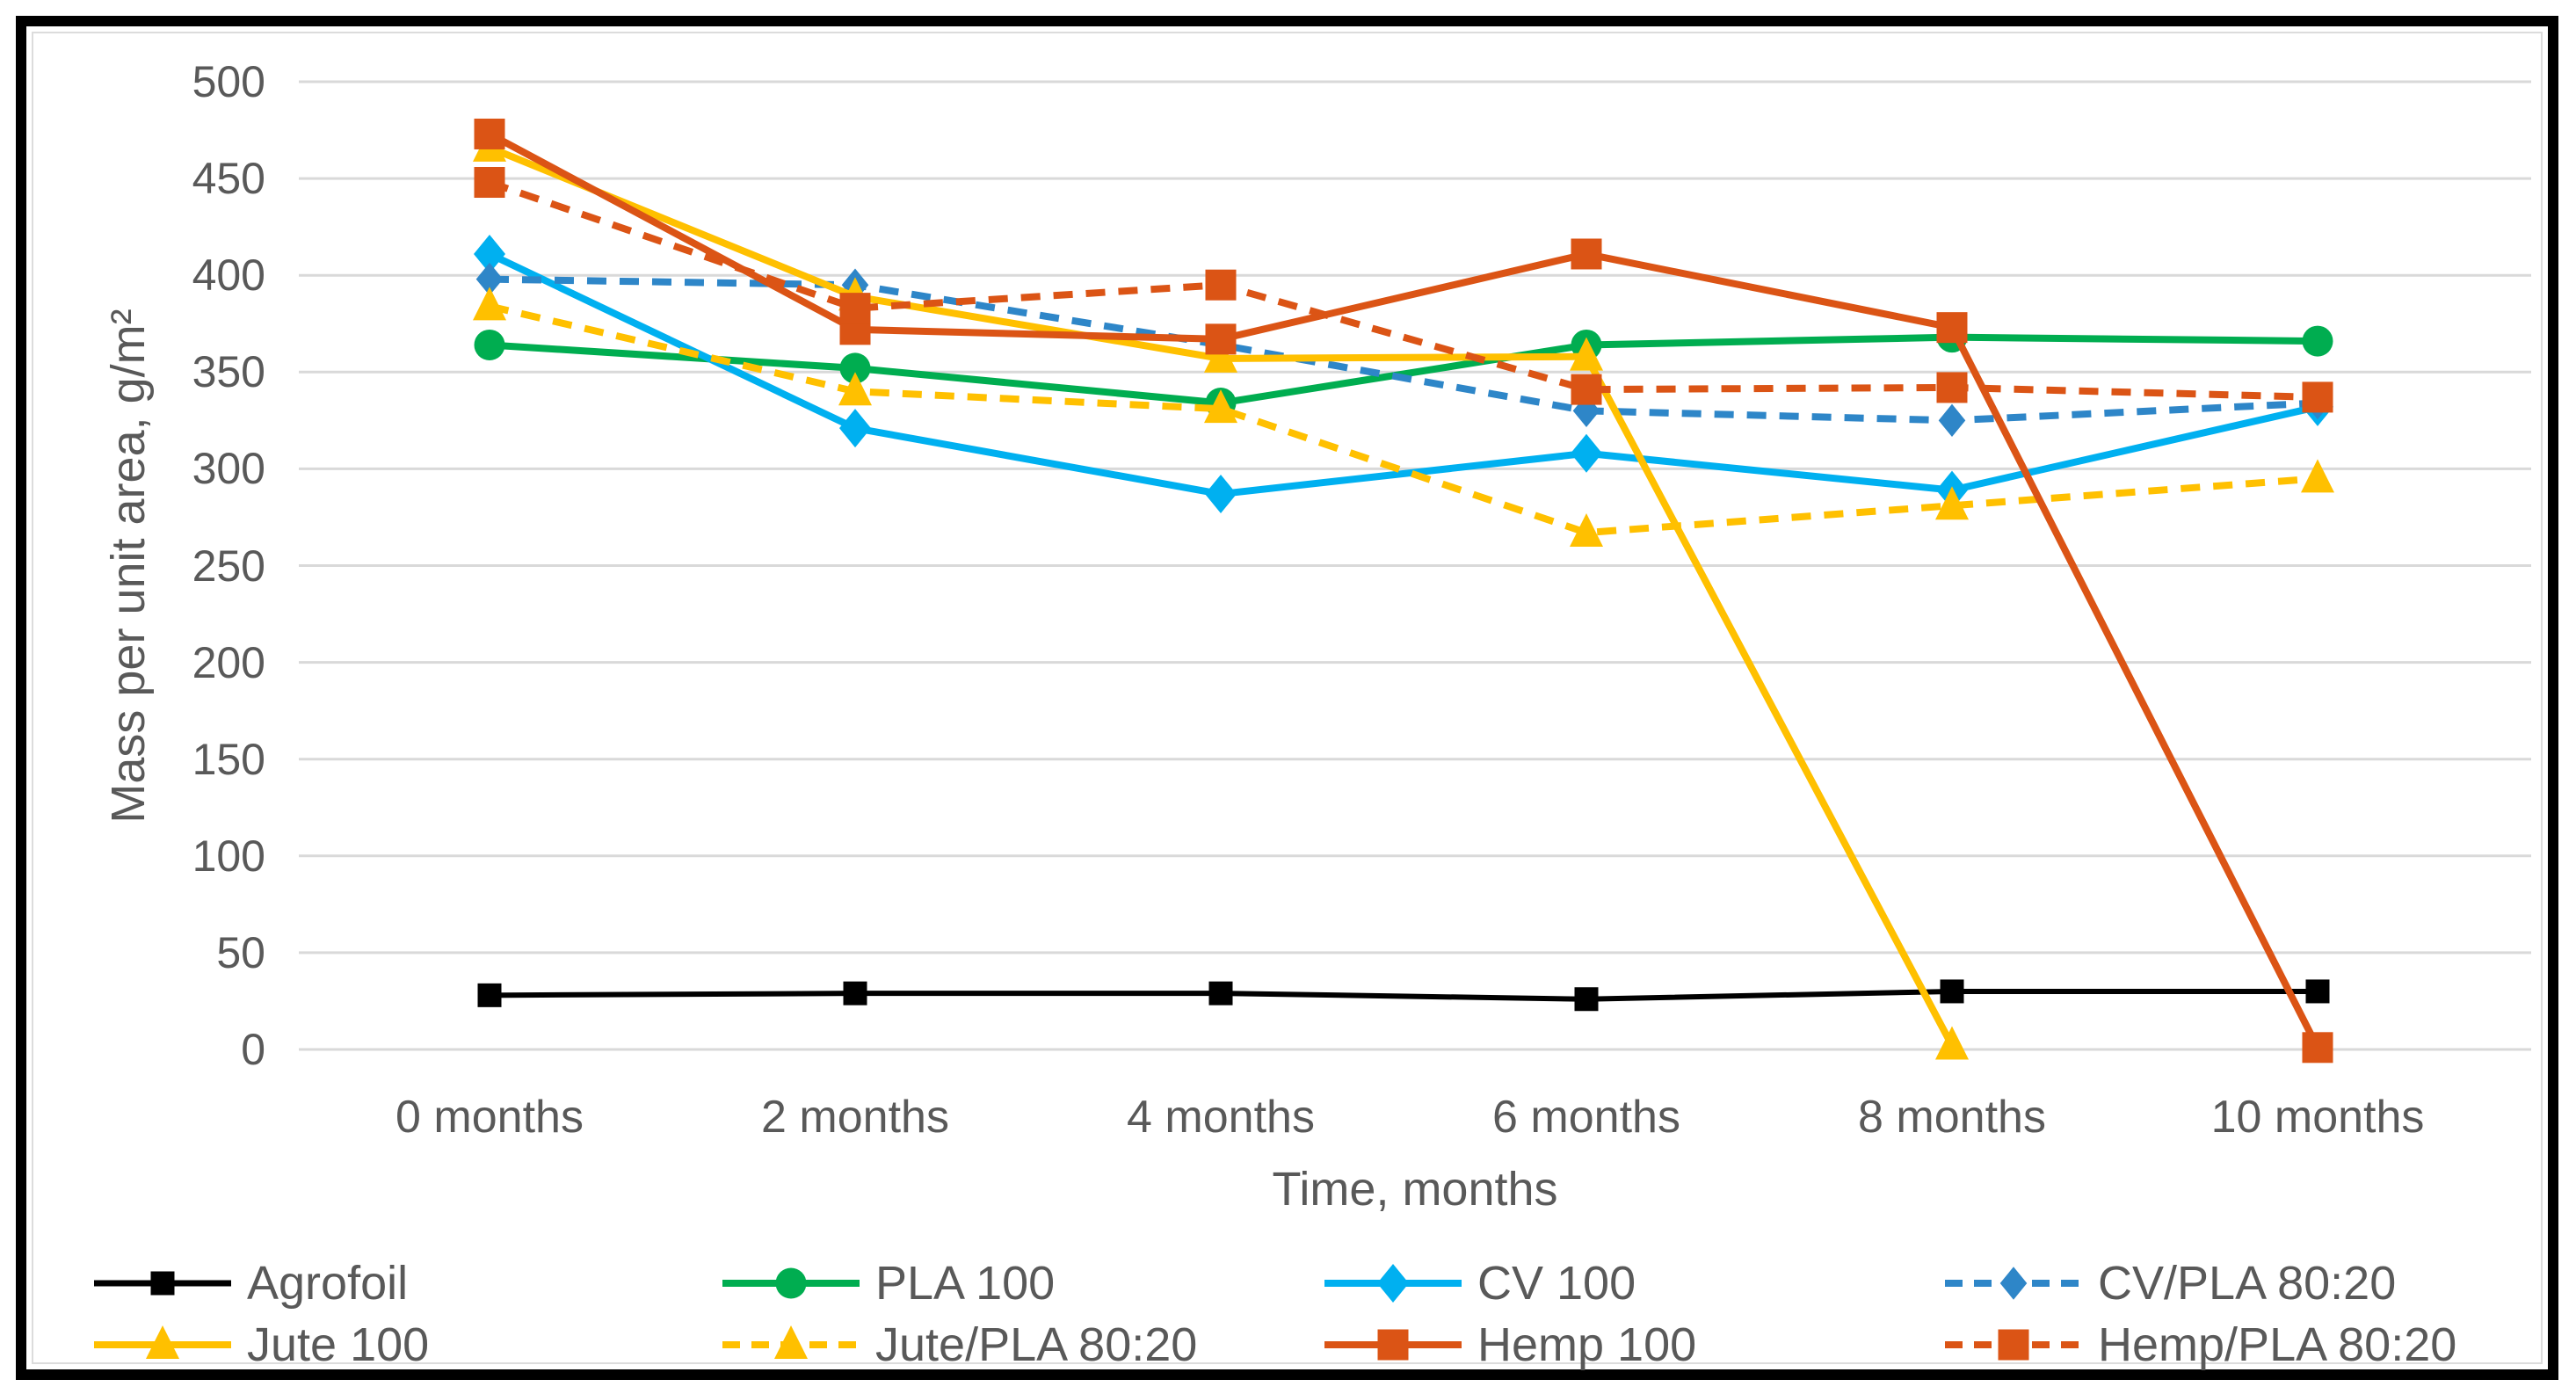 The width and height of the screenshot is (2576, 1394). I want to click on legend-item-jute-100: Jute 100, so click(260, 1344).